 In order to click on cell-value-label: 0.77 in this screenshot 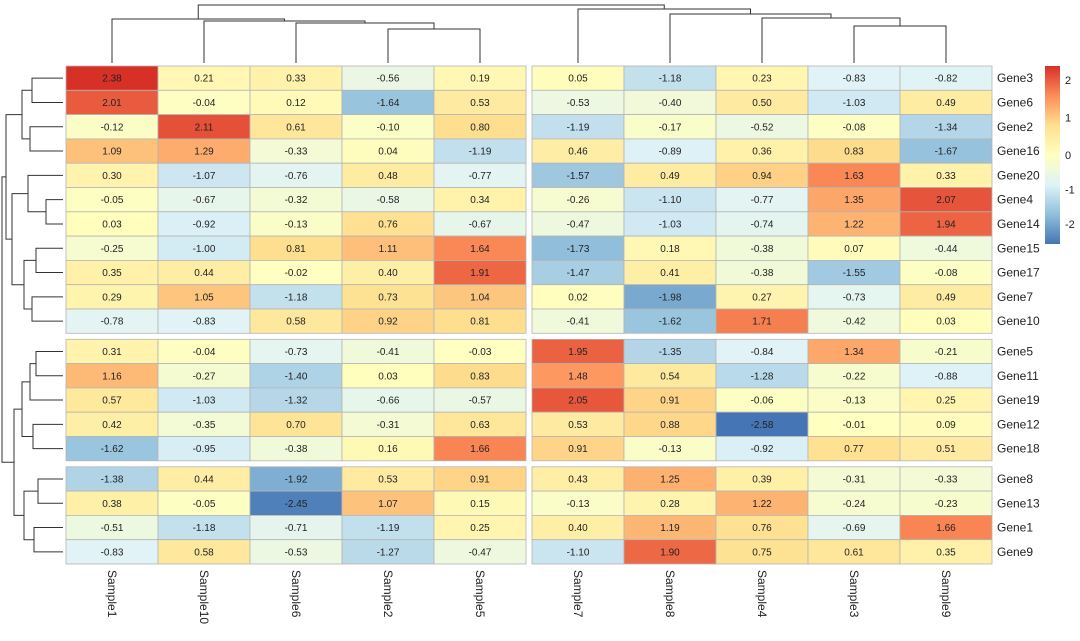, I will do `click(854, 449)`.